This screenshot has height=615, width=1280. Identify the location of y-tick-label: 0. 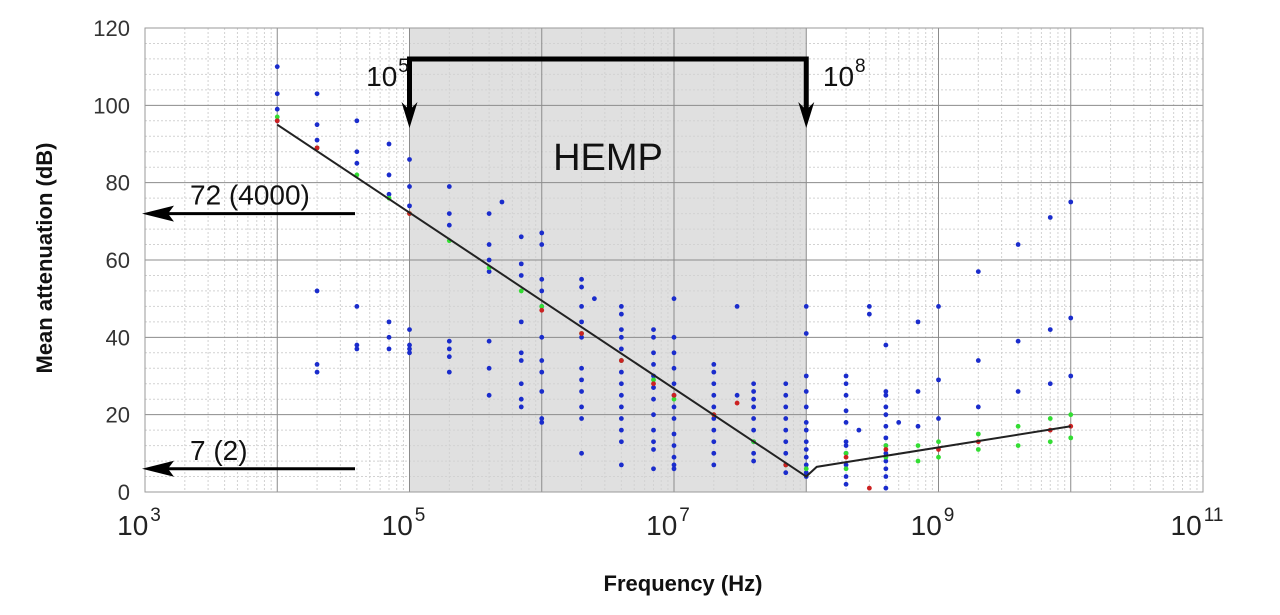
(124, 492).